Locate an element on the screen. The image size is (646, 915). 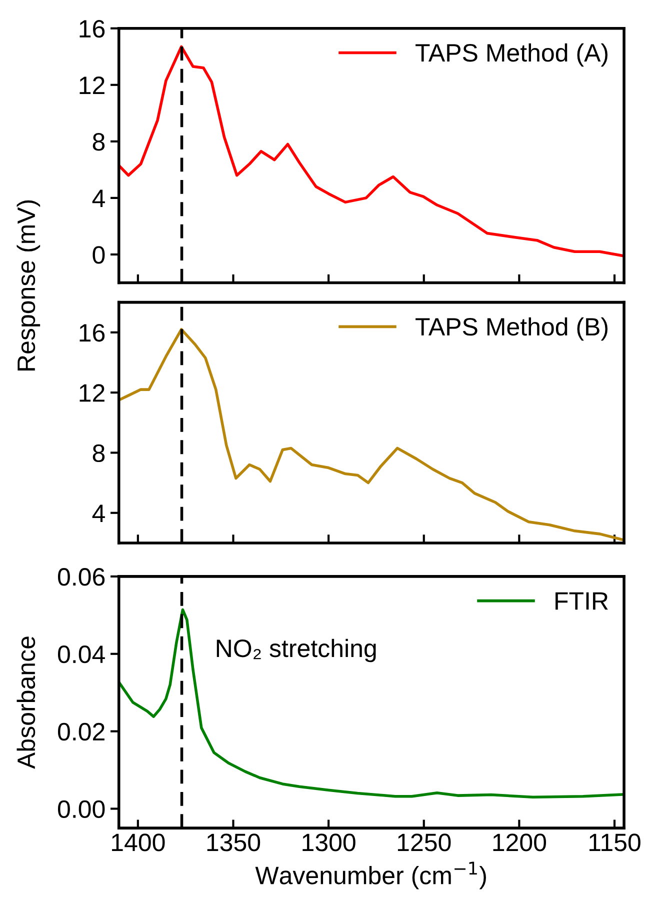
legend-label: FTIR is located at coordinates (582, 601).